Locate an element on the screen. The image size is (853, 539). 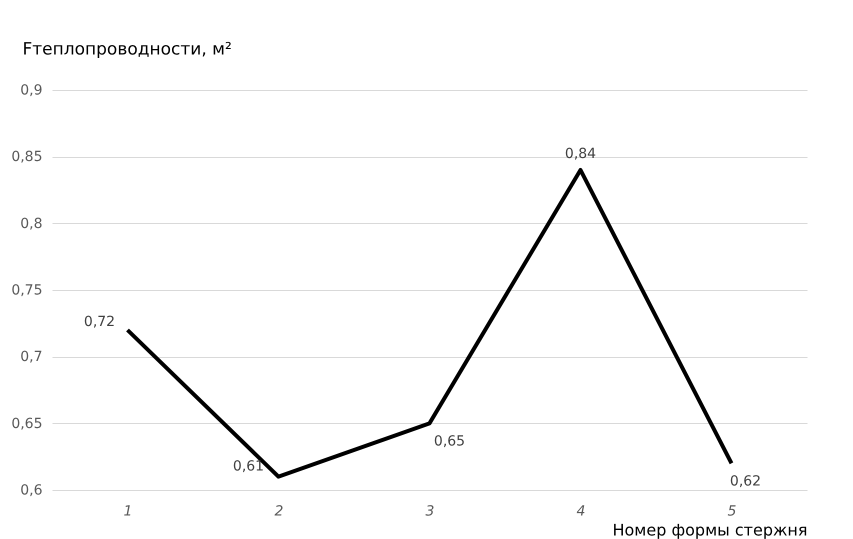
y-axis-title: Fтеплопроводности, м² is located at coordinates (127, 50).